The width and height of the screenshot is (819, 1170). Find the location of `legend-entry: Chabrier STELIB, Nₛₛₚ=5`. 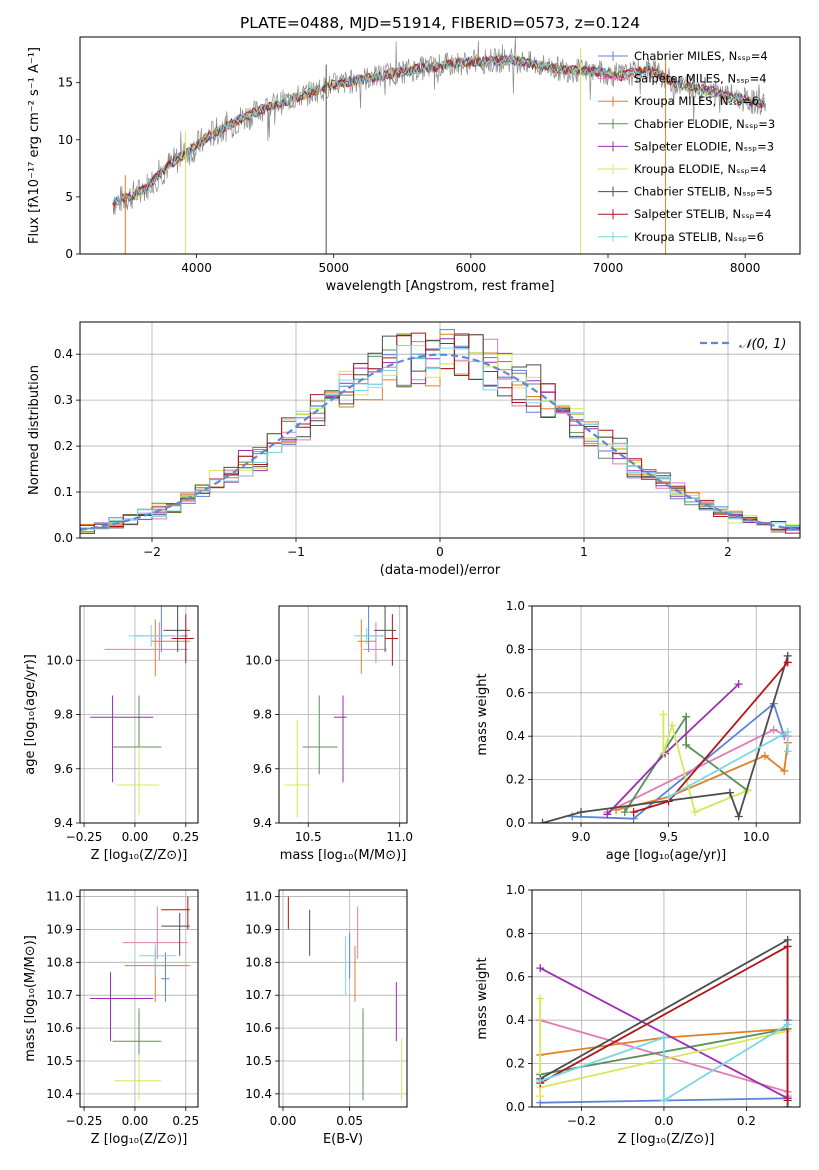

legend-entry: Chabrier STELIB, Nₛₛₚ=5 is located at coordinates (703, 192).